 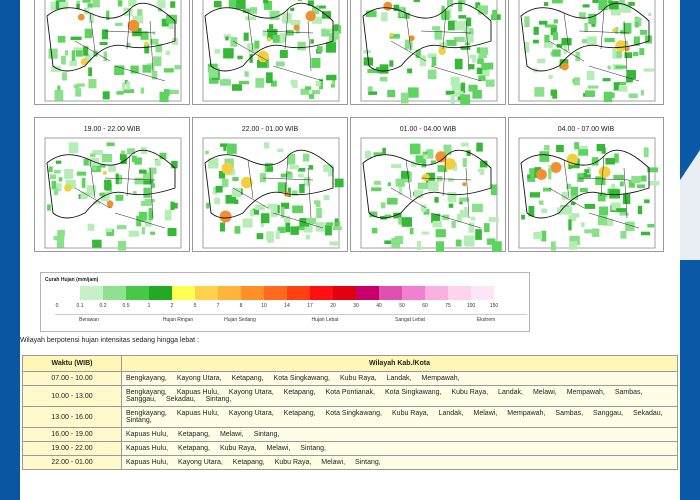 What do you see at coordinates (57, 306) in the screenshot?
I see `legend-tick-label: 0` at bounding box center [57, 306].